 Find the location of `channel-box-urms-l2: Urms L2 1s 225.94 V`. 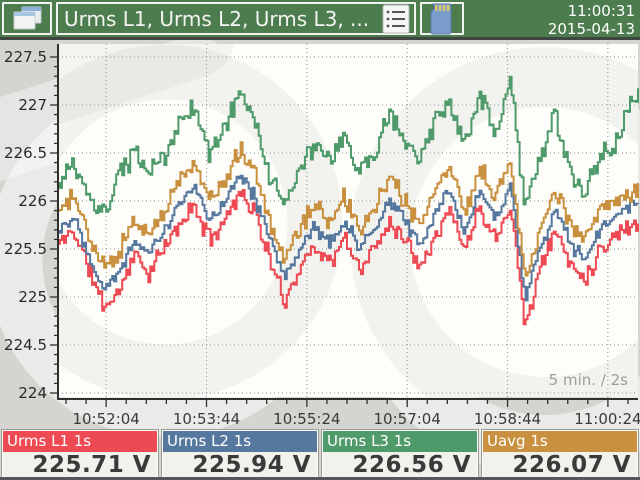

channel-box-urms-l2: Urms L2 1s 225.94 V is located at coordinates (240, 454).